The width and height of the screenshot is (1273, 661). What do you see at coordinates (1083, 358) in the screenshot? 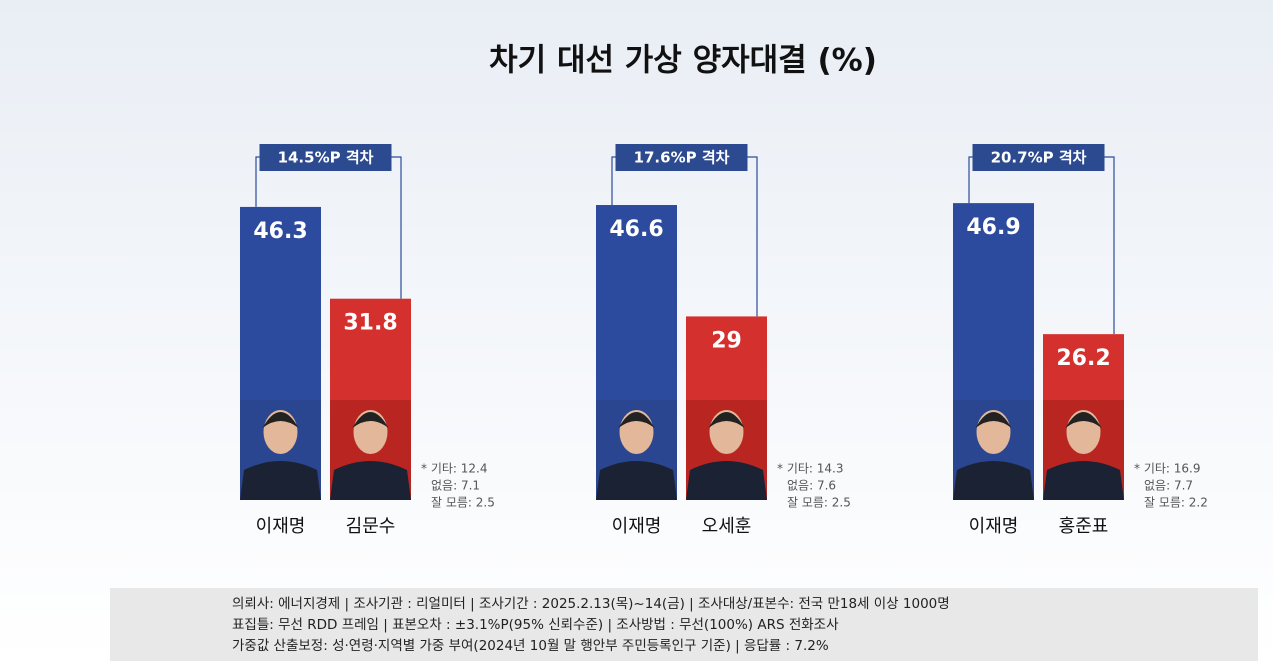
I see `value-label: 26.2` at bounding box center [1083, 358].